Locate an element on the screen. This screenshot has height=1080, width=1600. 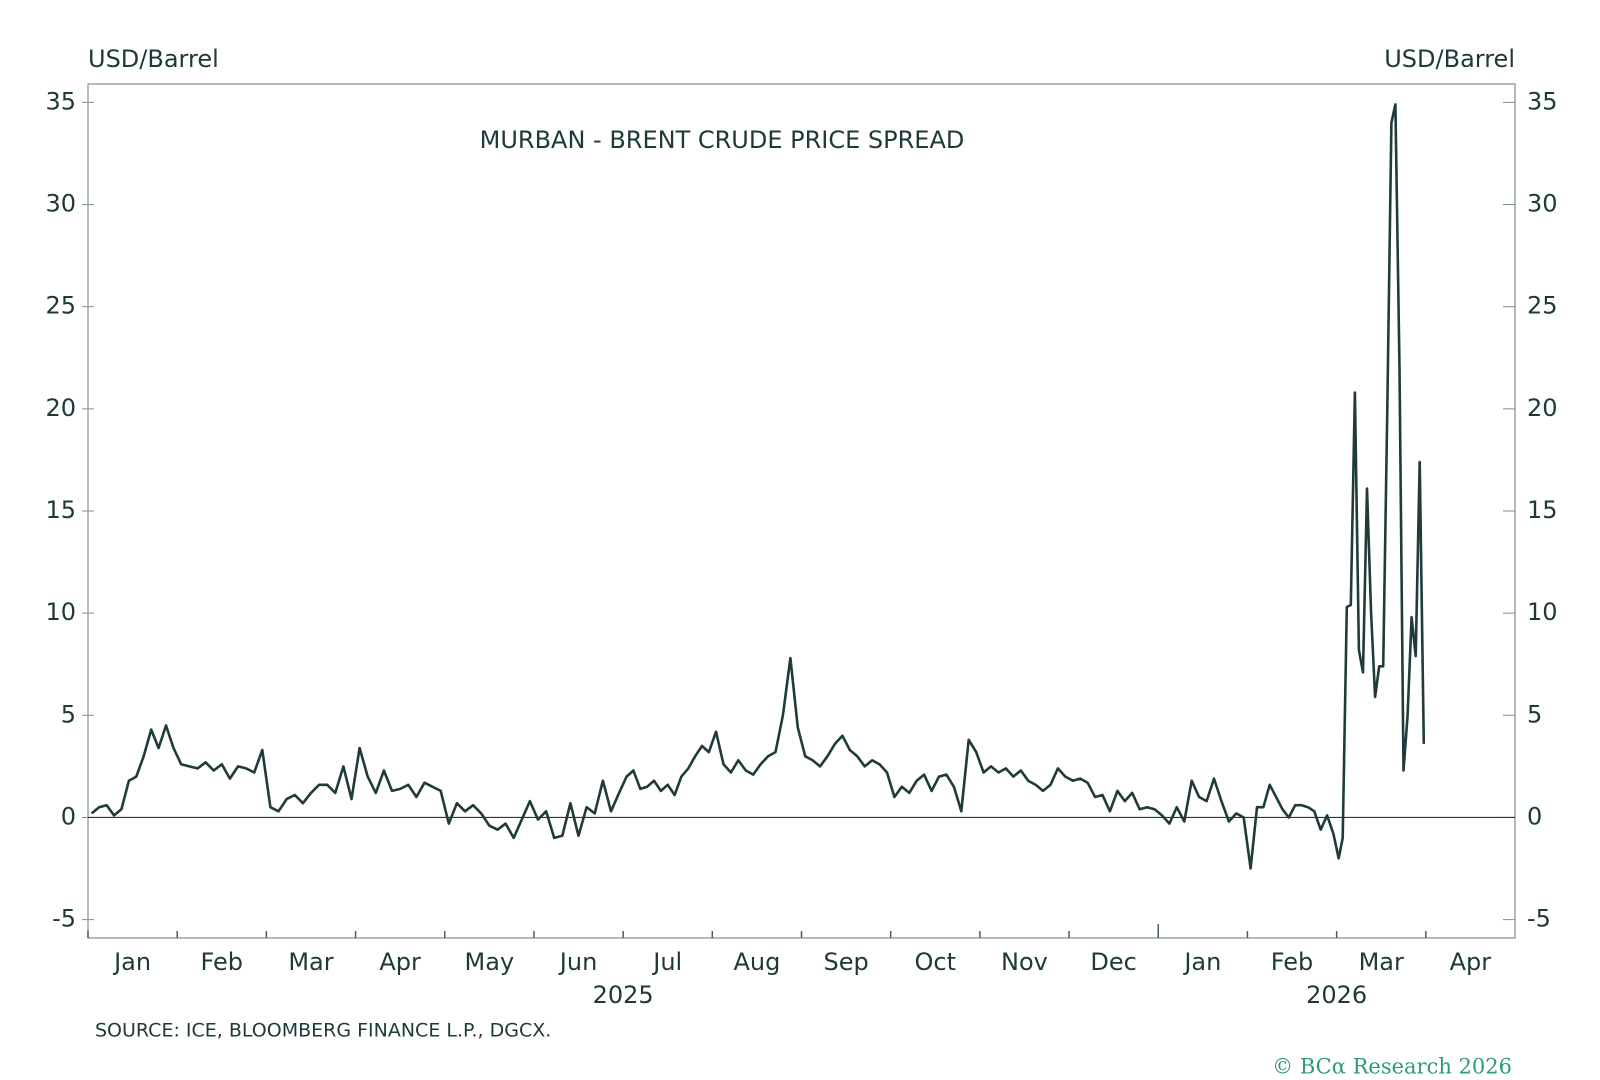
y-tick-label: 5 is located at coordinates (68, 714).